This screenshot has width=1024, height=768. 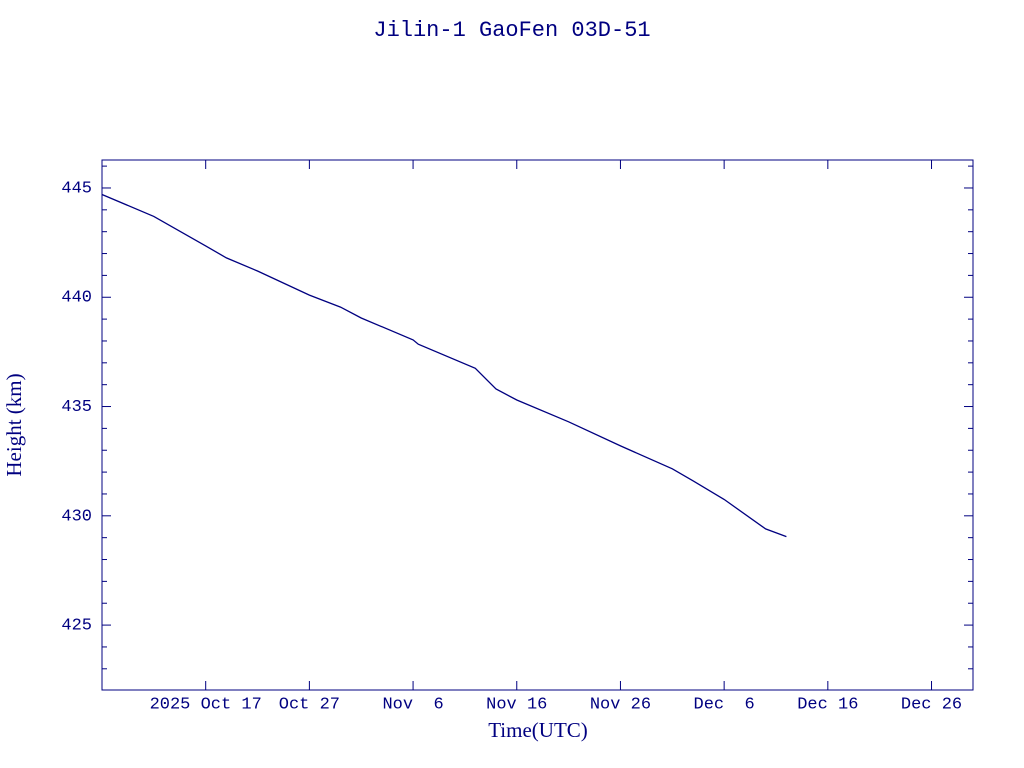 I want to click on y-tick-label: 440, so click(x=76, y=298).